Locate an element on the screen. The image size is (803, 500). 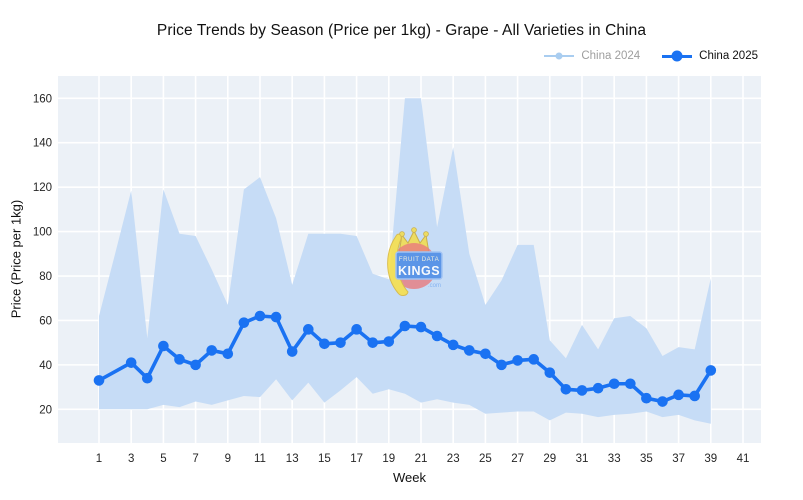
watermark-line2: KINGS is located at coordinates (419, 271).